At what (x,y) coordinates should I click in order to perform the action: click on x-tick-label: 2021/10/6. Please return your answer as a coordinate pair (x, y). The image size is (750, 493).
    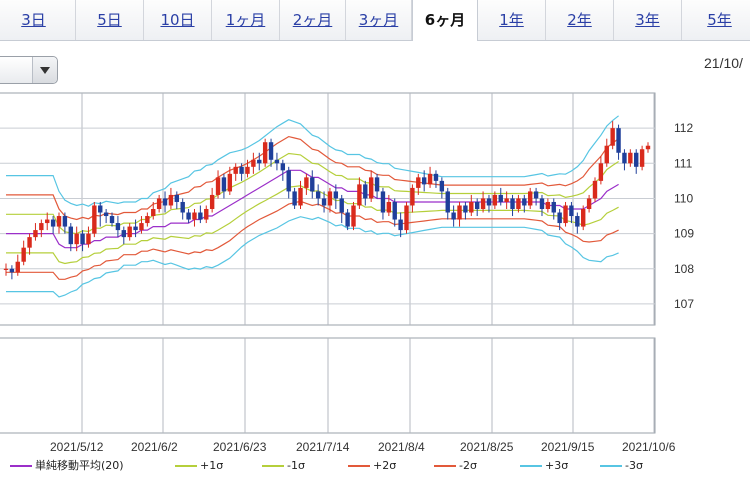
    Looking at the image, I should click on (649, 447).